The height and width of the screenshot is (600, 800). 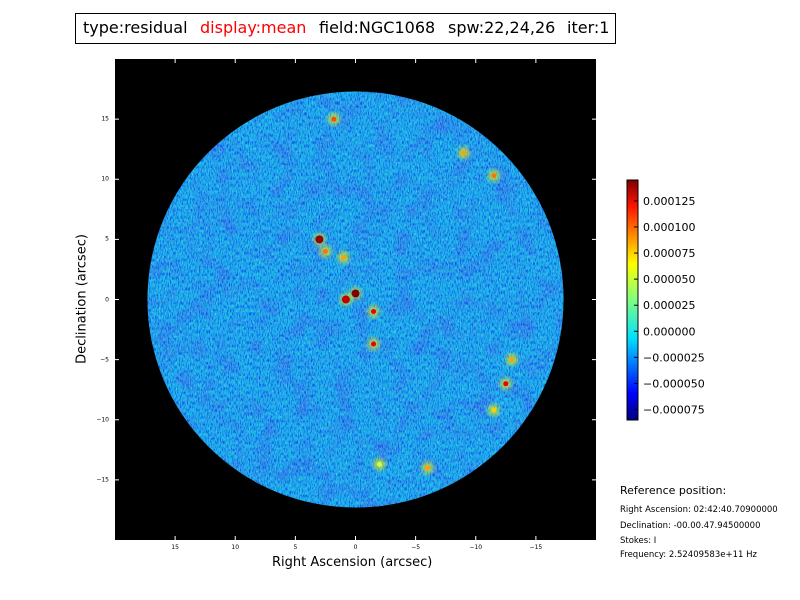 I want to click on reference-dec: Declination: -00.00.47.94500000, so click(x=690, y=526).